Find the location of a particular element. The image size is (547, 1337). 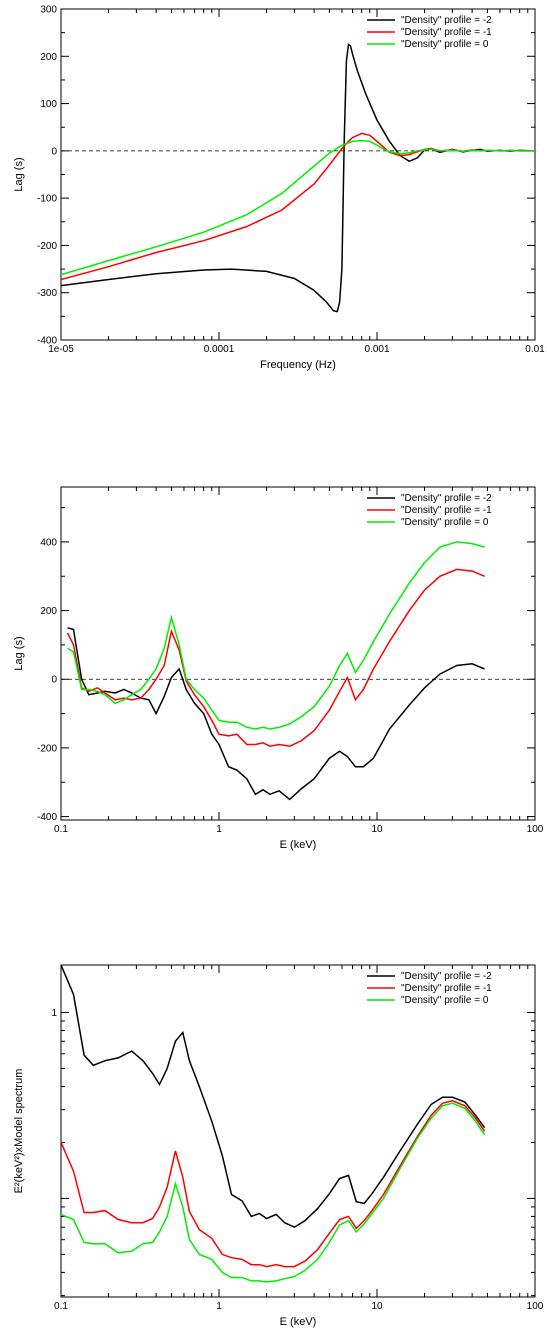

x-tick-label: 0.001 is located at coordinates (376, 349).